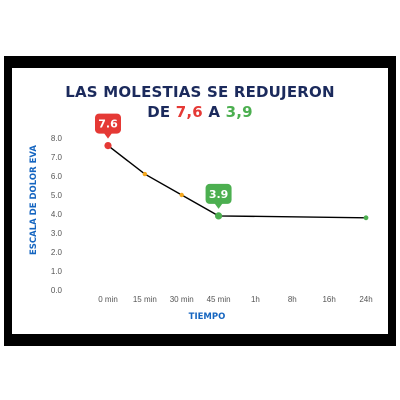 This screenshot has width=400, height=400. Describe the element at coordinates (219, 299) in the screenshot. I see `x-tick-label: 45 min` at that location.